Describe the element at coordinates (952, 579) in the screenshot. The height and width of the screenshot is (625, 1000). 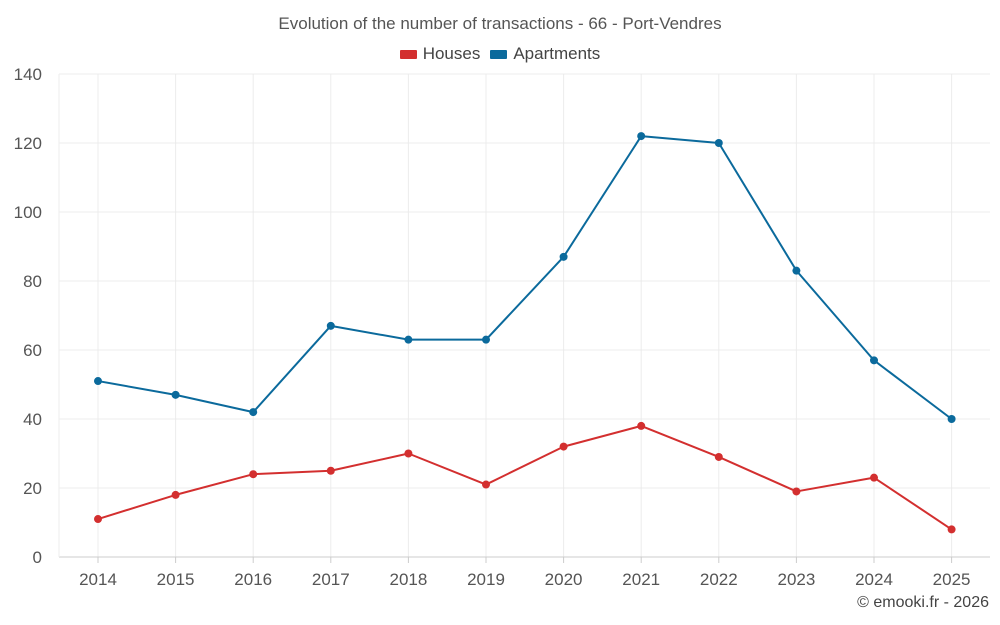
I see `x-tick-label: 2025` at that location.